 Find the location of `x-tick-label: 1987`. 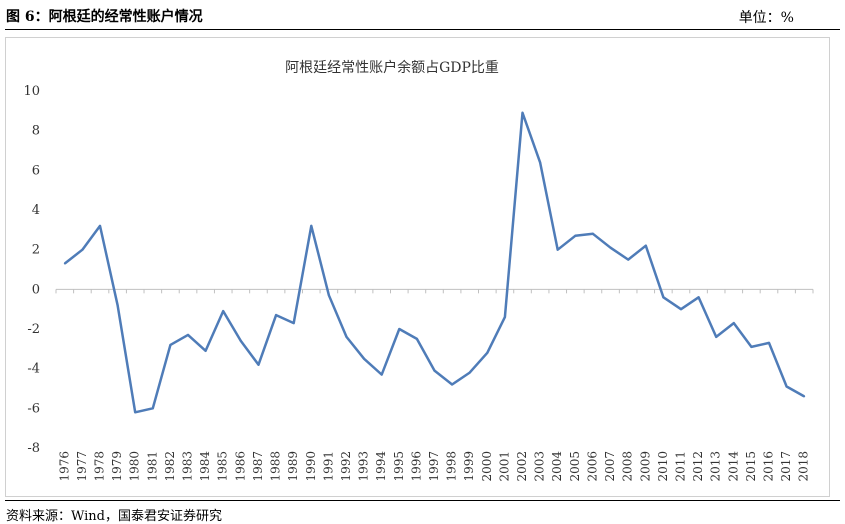

x-tick-label: 1987 is located at coordinates (258, 466).